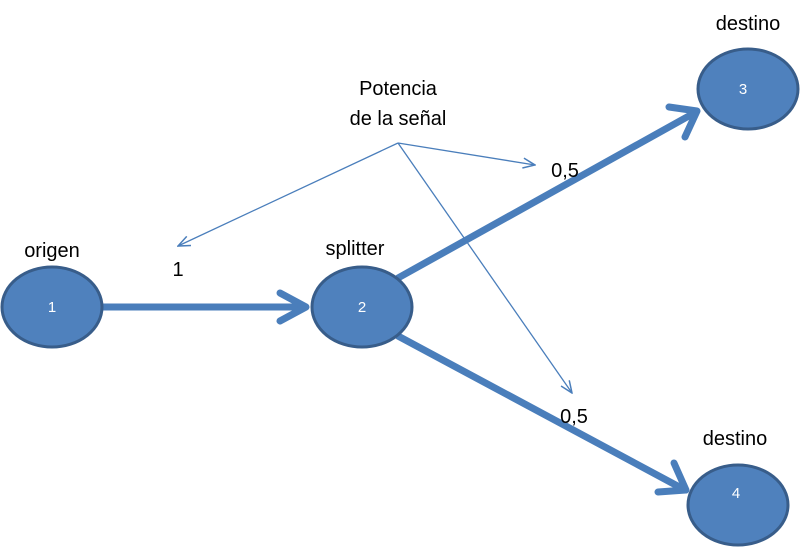  What do you see at coordinates (565, 171) in the screenshot?
I see `edge-2-3-value: 0,5` at bounding box center [565, 171].